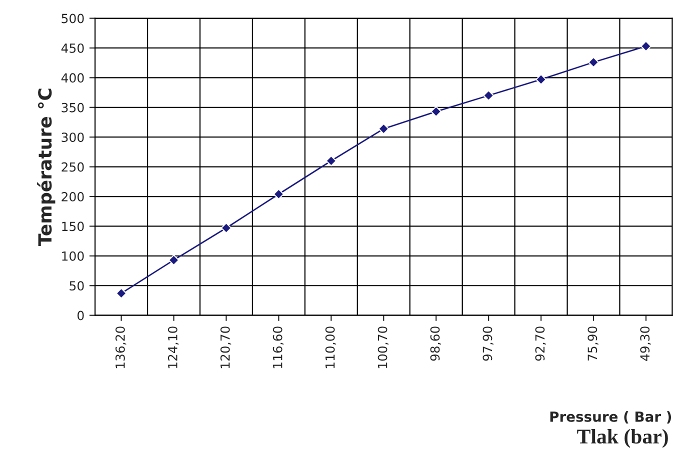 The width and height of the screenshot is (679, 457). What do you see at coordinates (46, 167) in the screenshot?
I see `y-axis-title: Température °C` at bounding box center [46, 167].